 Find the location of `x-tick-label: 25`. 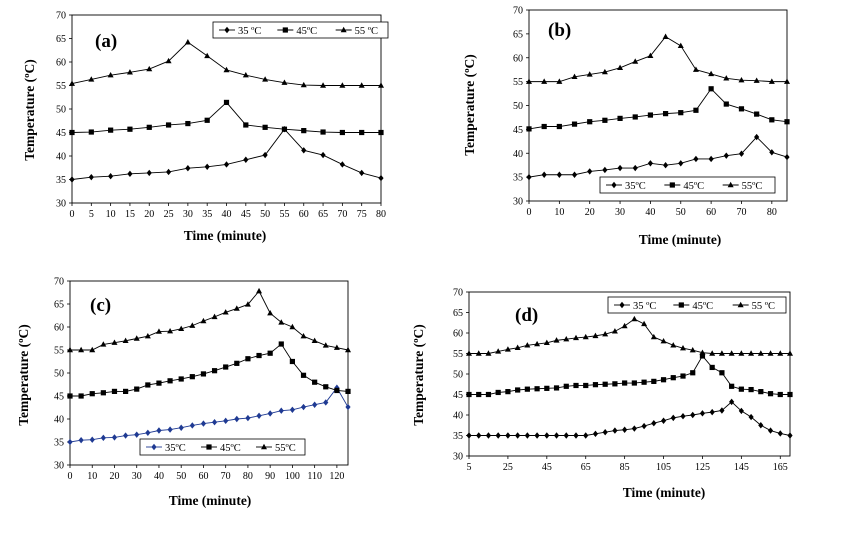

x-tick-label: 25 is located at coordinates (169, 214).